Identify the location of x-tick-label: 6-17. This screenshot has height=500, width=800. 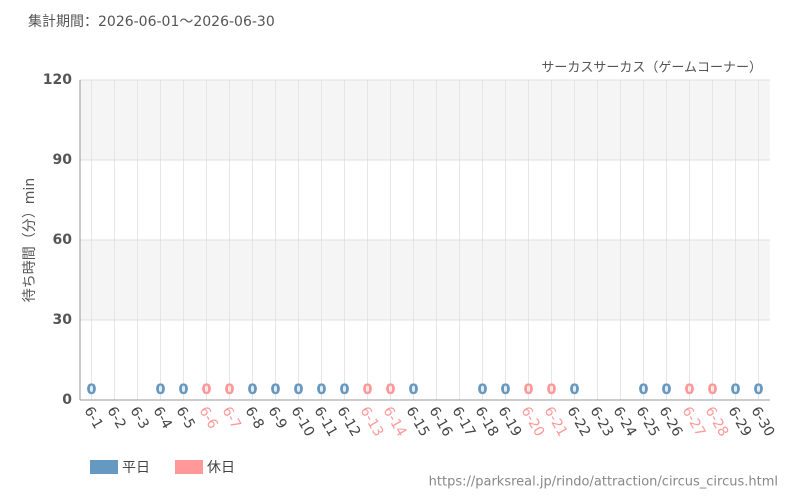
(464, 422).